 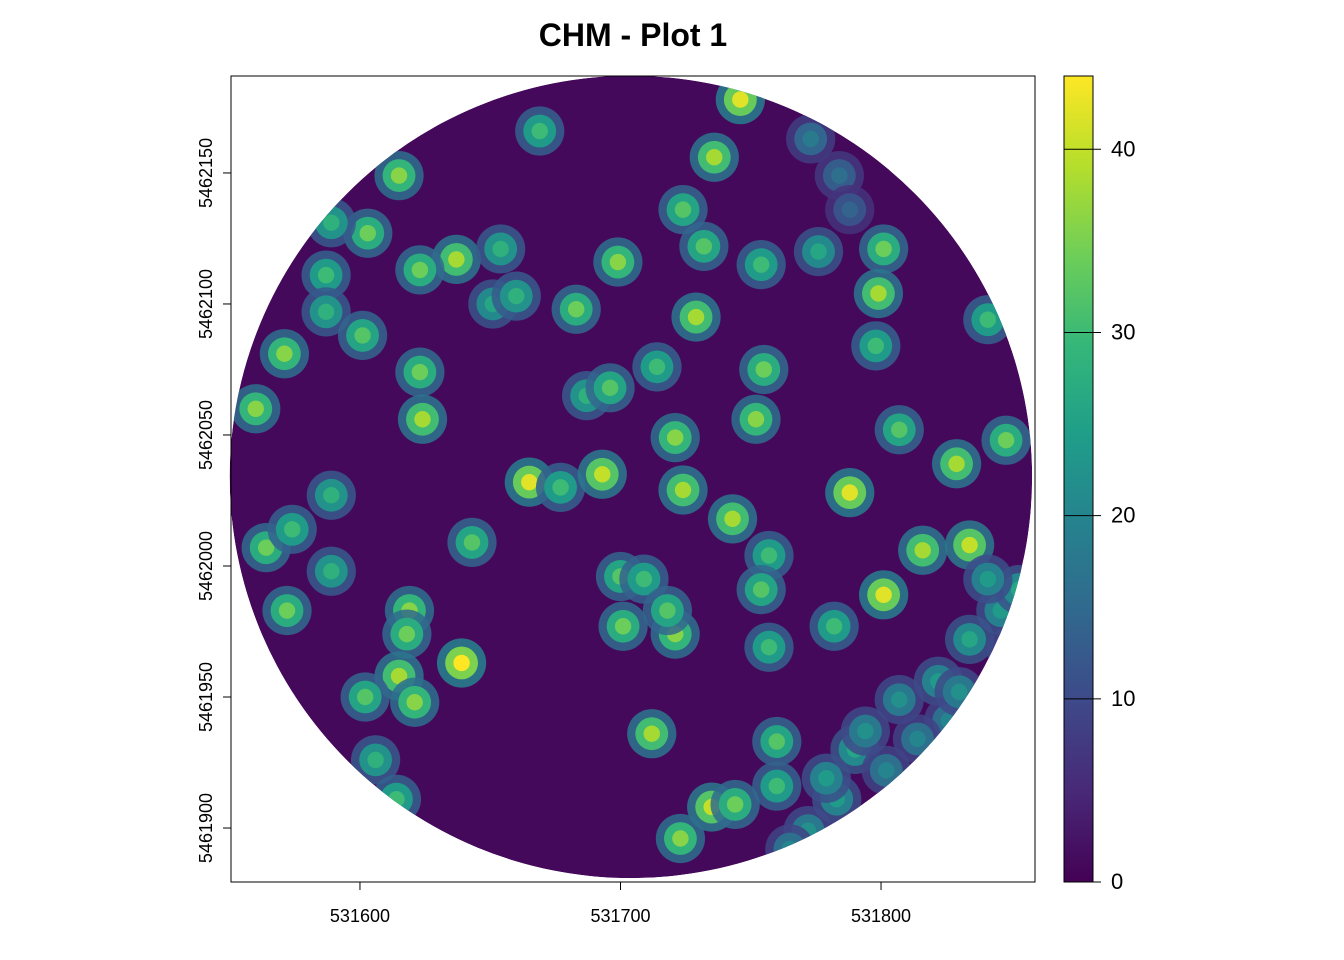 I want to click on colorbar, so click(x=1078, y=479).